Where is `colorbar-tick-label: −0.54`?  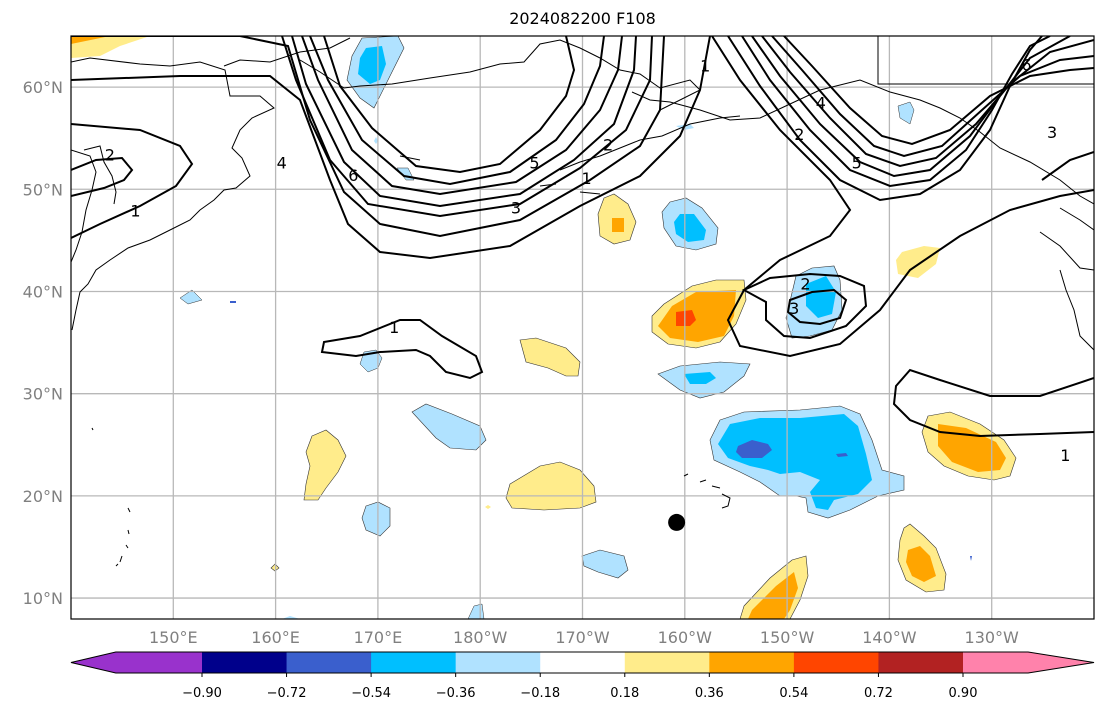
colorbar-tick-label: −0.54 is located at coordinates (371, 693).